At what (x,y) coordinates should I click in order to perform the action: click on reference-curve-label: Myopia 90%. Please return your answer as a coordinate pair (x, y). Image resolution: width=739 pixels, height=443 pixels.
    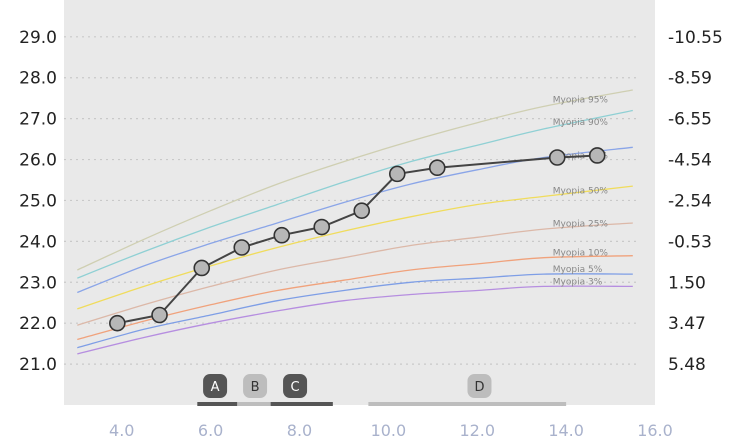
    Looking at the image, I should click on (581, 123).